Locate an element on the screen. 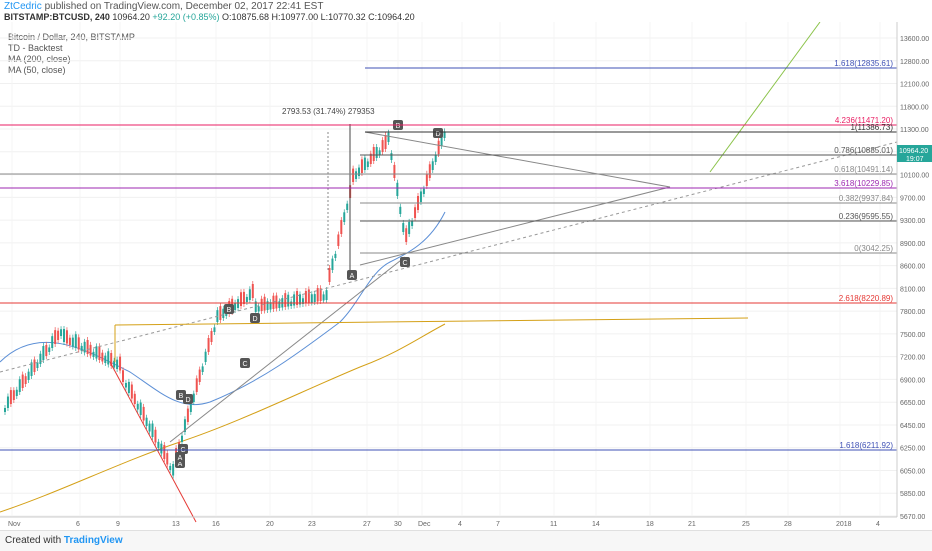 Image resolution: width=932 pixels, height=551 pixels. price-tick-label: 6900.00 is located at coordinates (912, 380).